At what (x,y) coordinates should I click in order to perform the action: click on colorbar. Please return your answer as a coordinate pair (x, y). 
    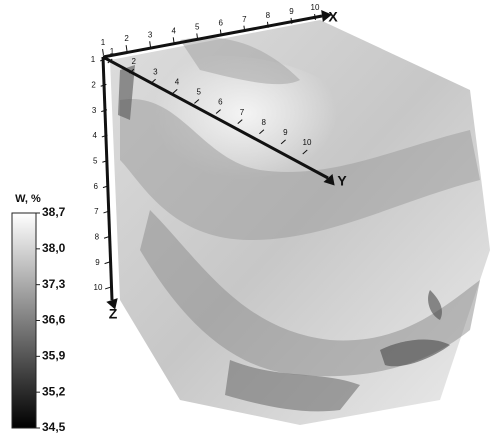
    Looking at the image, I should click on (24, 320).